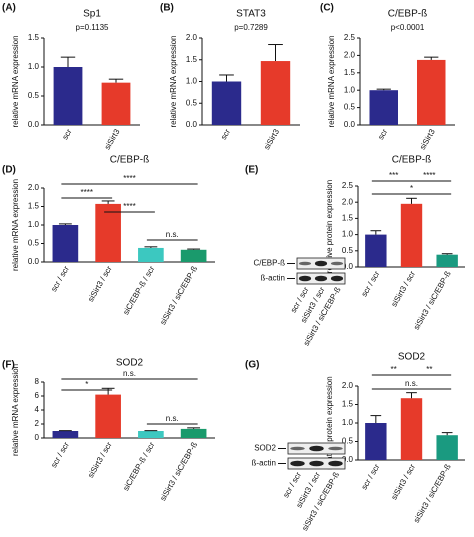 The height and width of the screenshot is (537, 474). I want to click on blot-label: ß-actin, so click(264, 463).